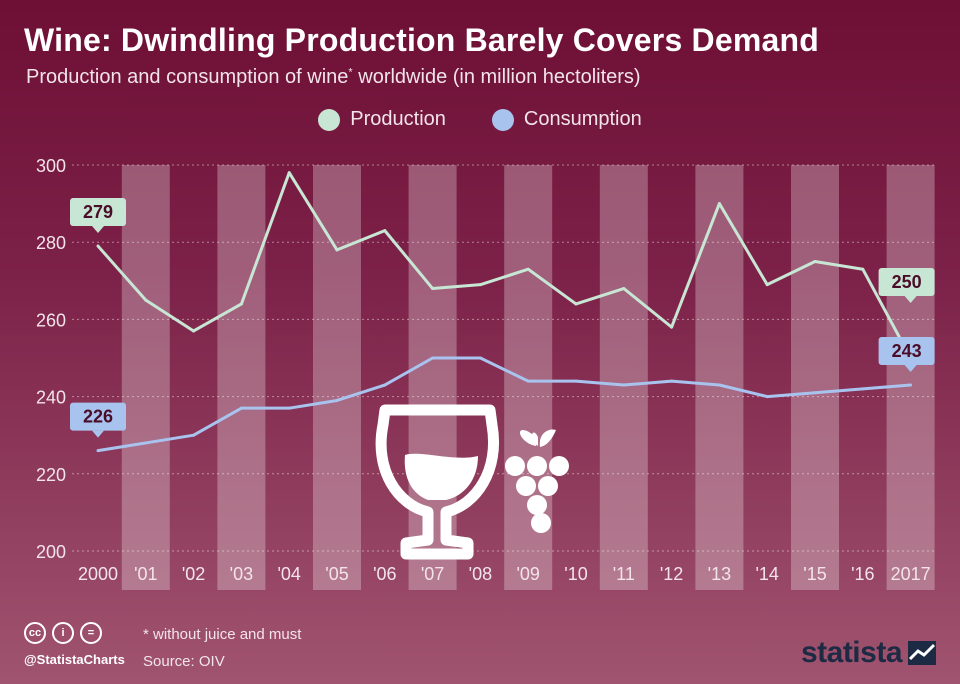 This screenshot has width=960, height=684. Describe the element at coordinates (222, 634) in the screenshot. I see `footnote: * without juice and must` at that location.